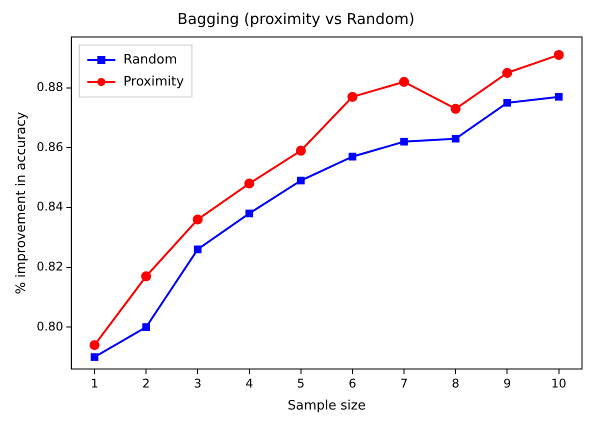  I want to click on y-tick-label: 0.80, so click(50, 326).